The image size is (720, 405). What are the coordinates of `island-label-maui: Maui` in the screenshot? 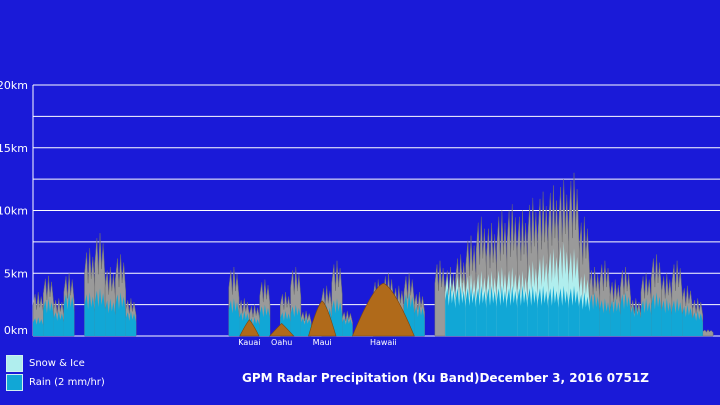 It's located at (322, 342).